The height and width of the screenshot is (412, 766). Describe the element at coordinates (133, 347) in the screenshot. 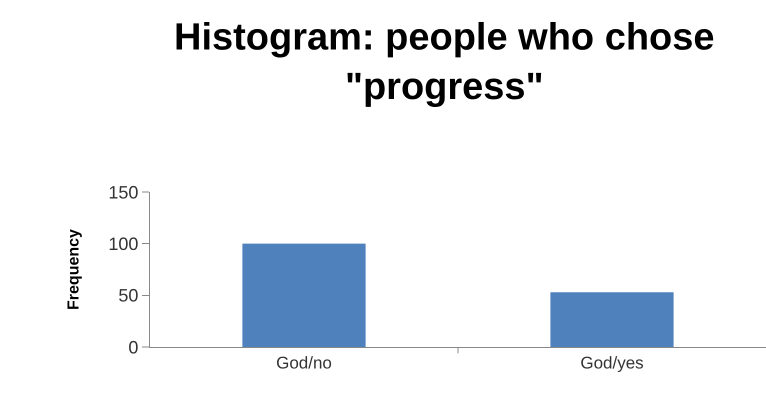

I see `y-tick-label: 0` at that location.